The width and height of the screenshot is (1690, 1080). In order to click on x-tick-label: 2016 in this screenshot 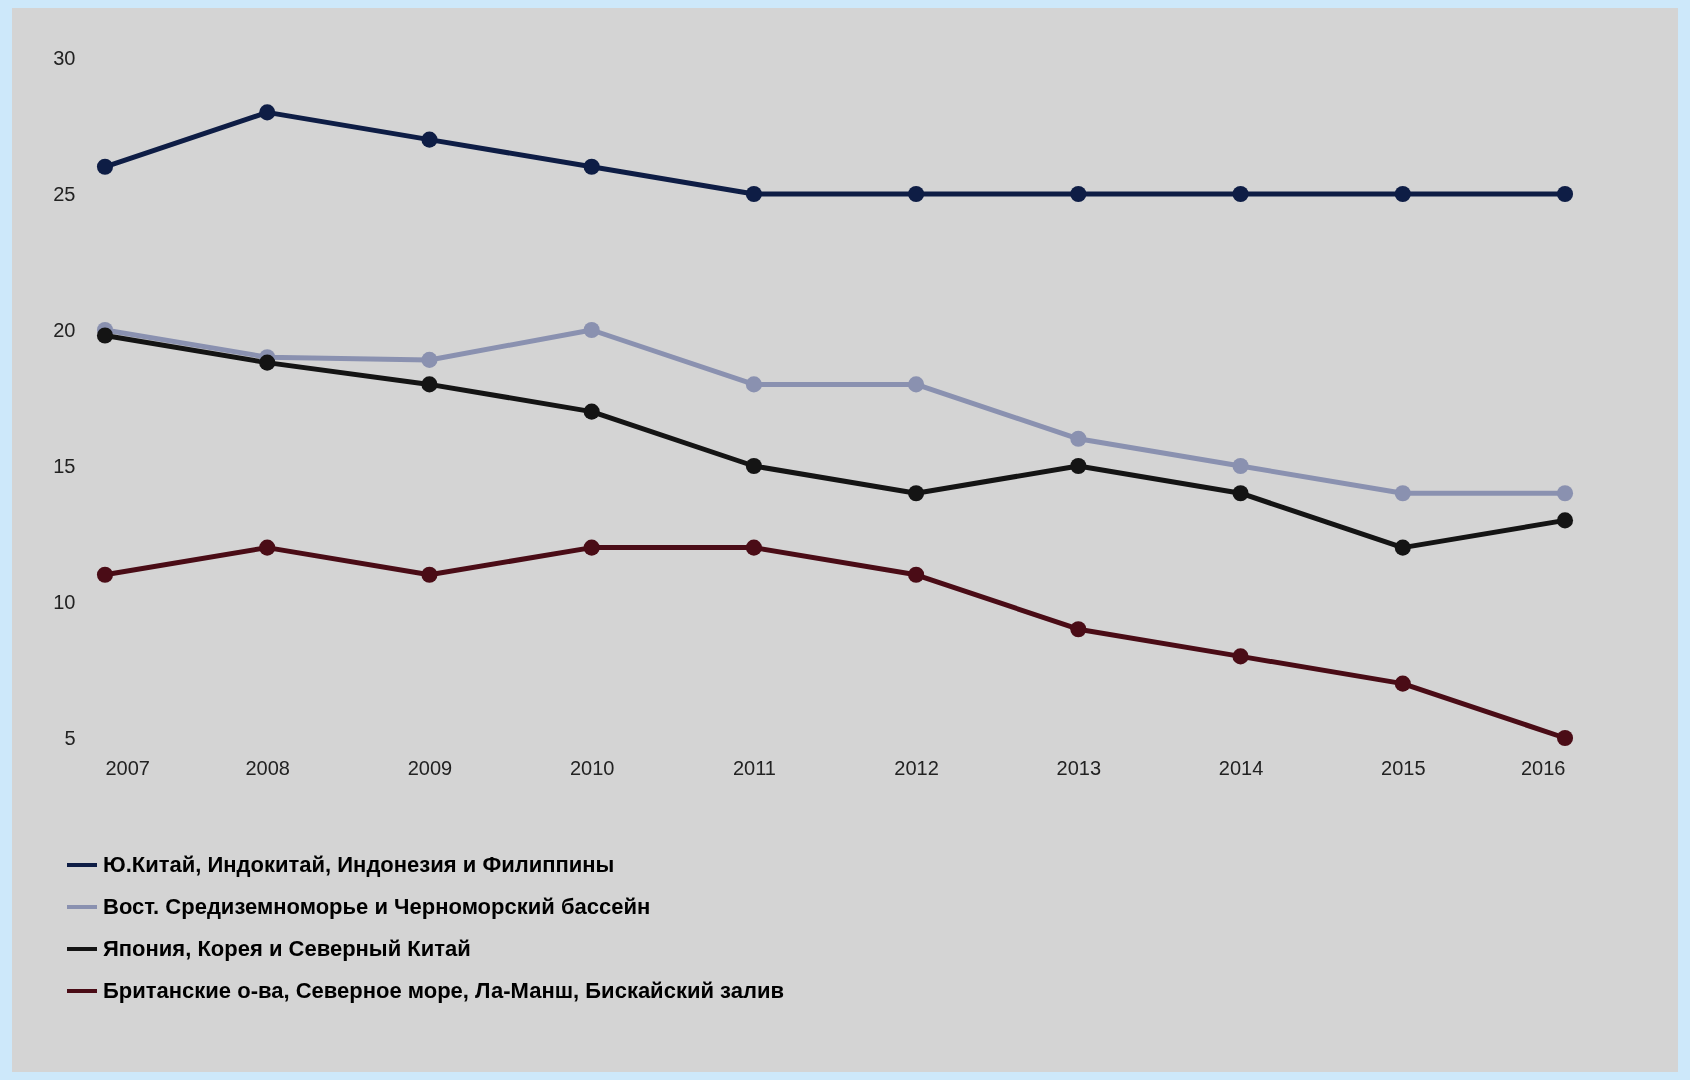, I will do `click(1543, 767)`.